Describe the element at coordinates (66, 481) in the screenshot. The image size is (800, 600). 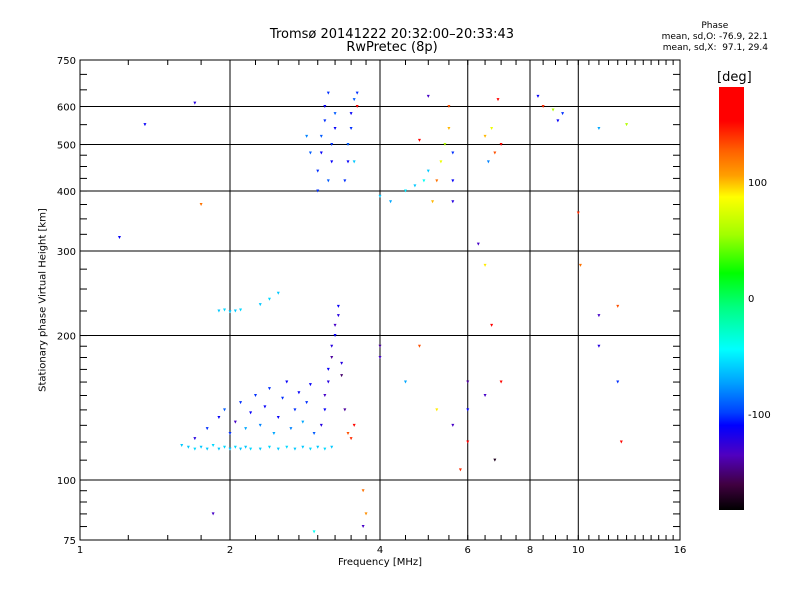
I see `y-tick-label: 100` at that location.